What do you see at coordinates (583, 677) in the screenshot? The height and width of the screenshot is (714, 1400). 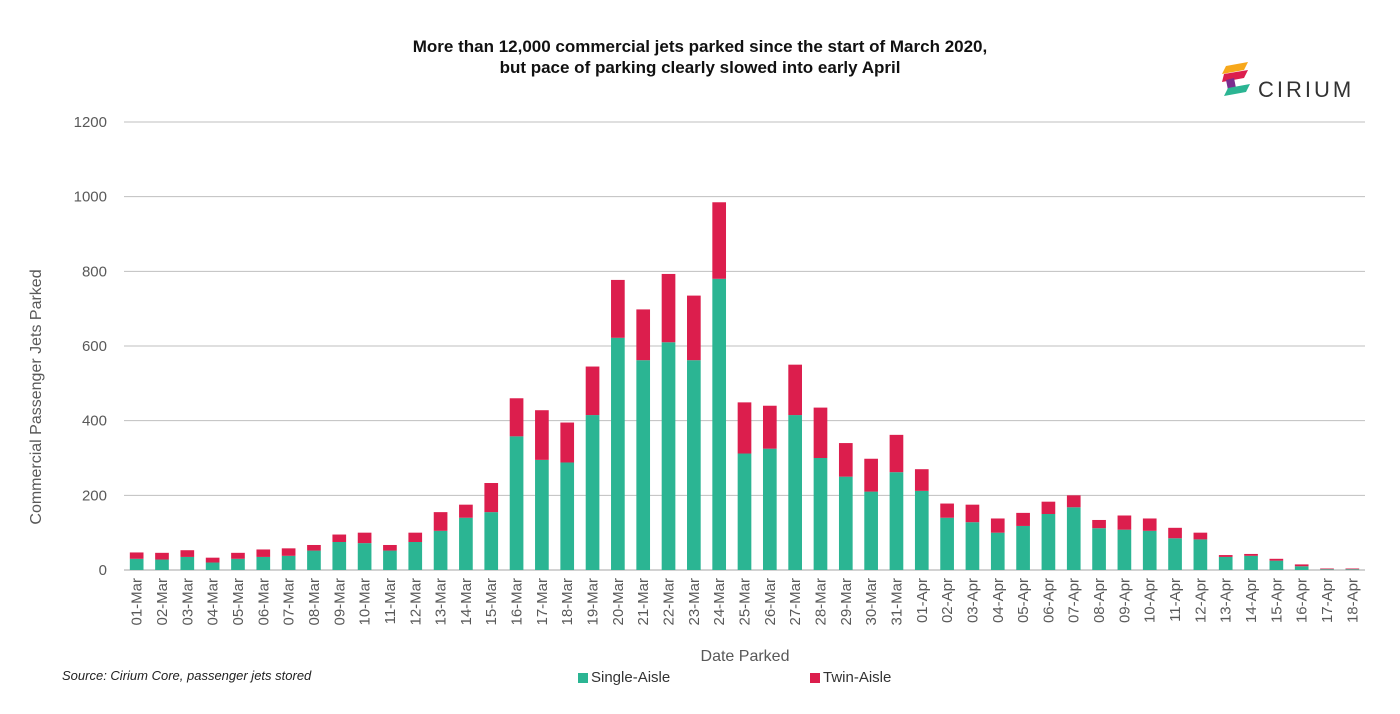 I see `legend-swatch-single-aisle` at bounding box center [583, 677].